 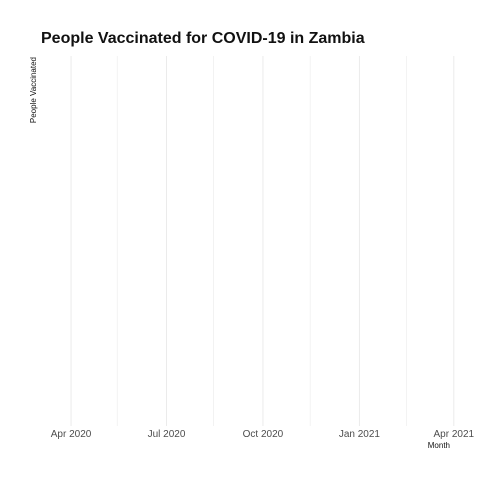 What do you see at coordinates (454, 434) in the screenshot?
I see `x-tick-label: Apr 2021` at bounding box center [454, 434].